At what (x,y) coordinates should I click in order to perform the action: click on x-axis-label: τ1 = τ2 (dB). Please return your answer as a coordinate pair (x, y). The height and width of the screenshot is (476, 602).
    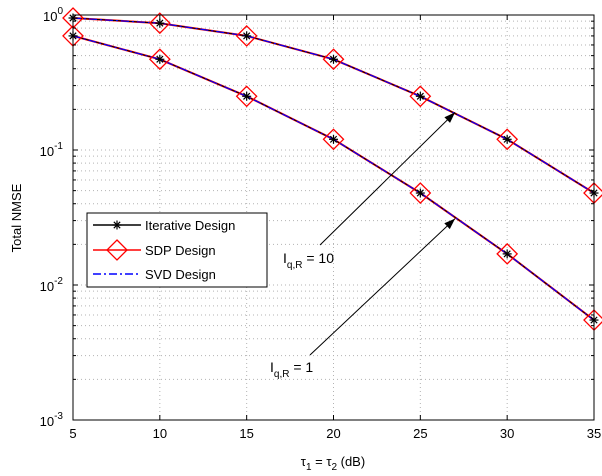
    Looking at the image, I should click on (333, 463).